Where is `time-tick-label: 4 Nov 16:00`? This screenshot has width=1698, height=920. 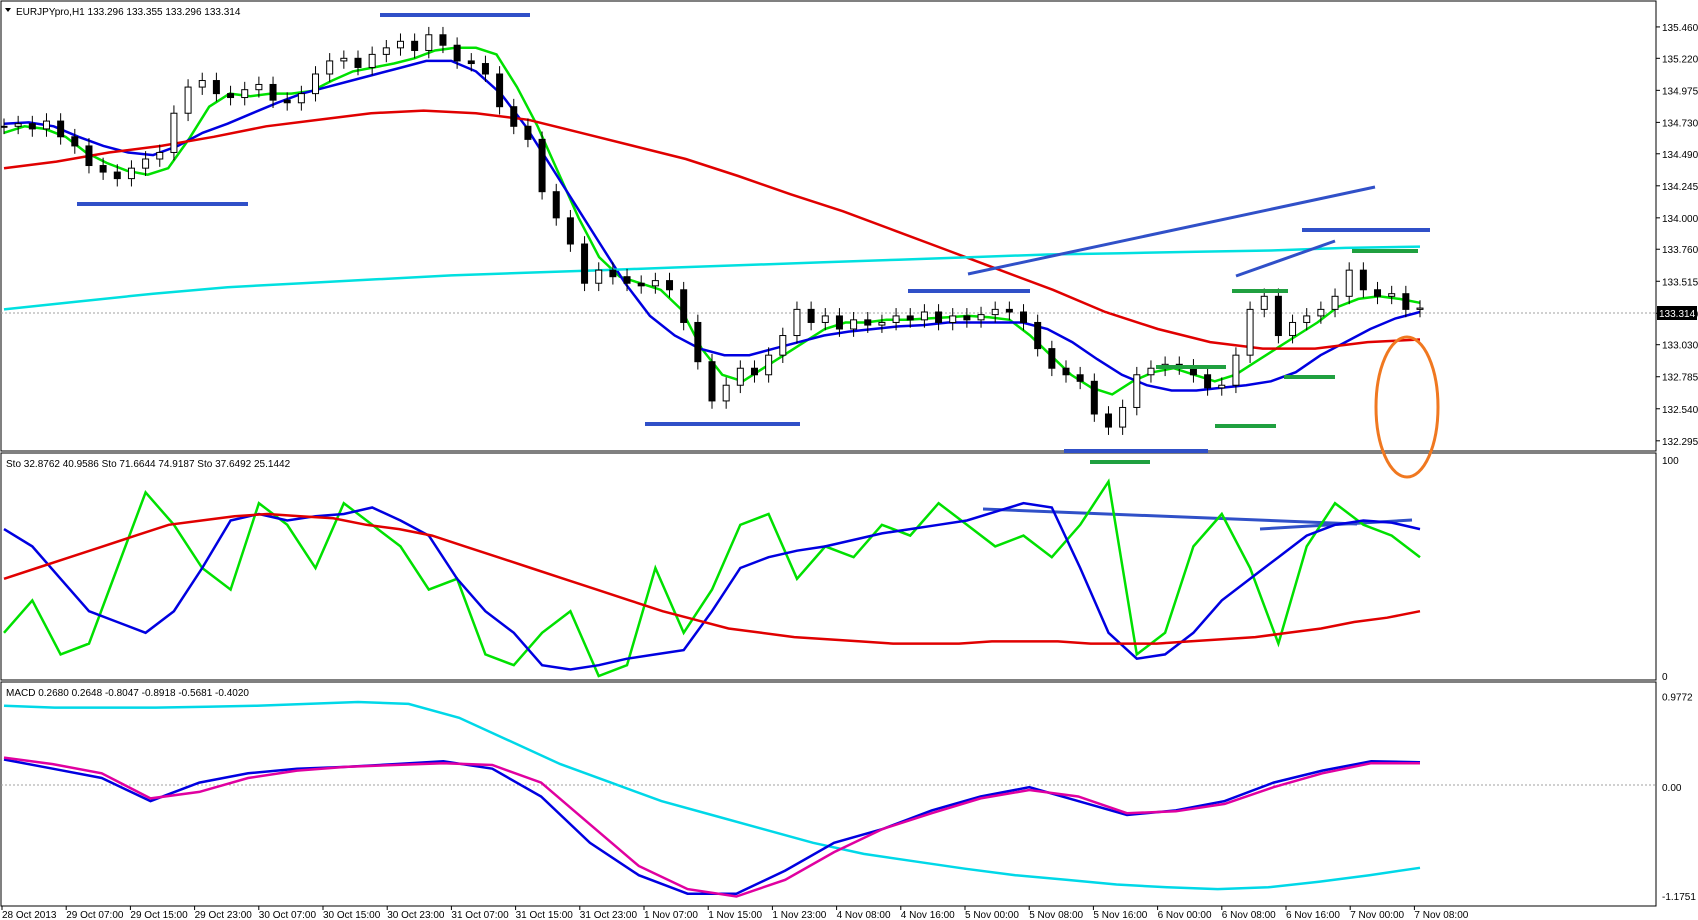 time-tick-label: 4 Nov 16:00 is located at coordinates (928, 915).